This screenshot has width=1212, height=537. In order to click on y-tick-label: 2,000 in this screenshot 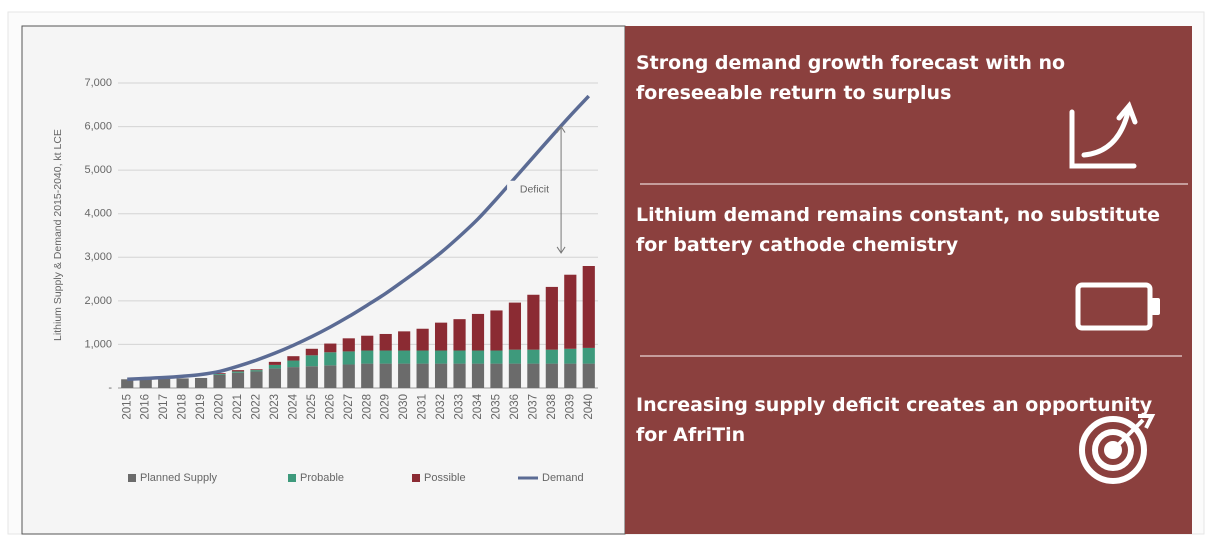, I will do `click(98, 301)`.